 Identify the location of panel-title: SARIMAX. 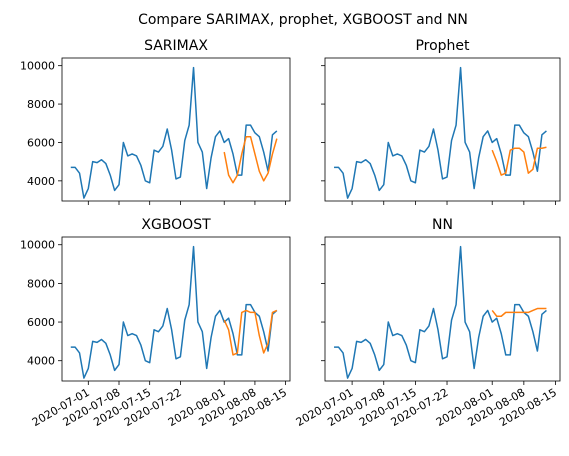
(176, 46).